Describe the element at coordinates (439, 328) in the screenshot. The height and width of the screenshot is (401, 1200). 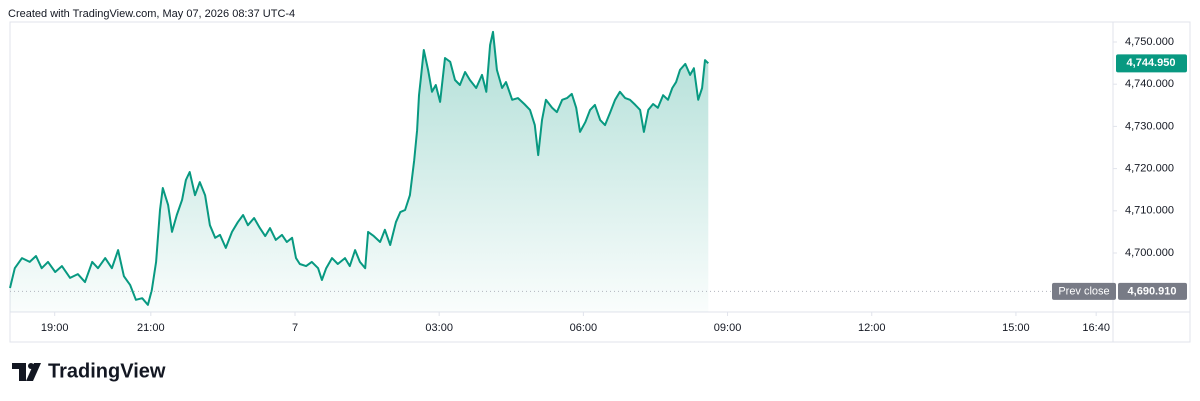
I see `x-tick-label: 03:00` at that location.